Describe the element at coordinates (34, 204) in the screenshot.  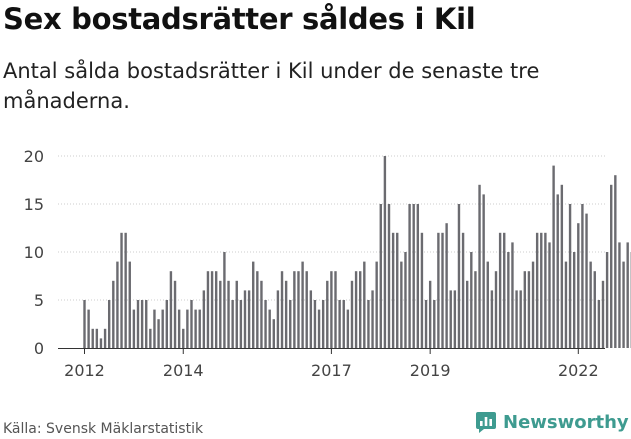
I see `y-tick-label: 15` at that location.